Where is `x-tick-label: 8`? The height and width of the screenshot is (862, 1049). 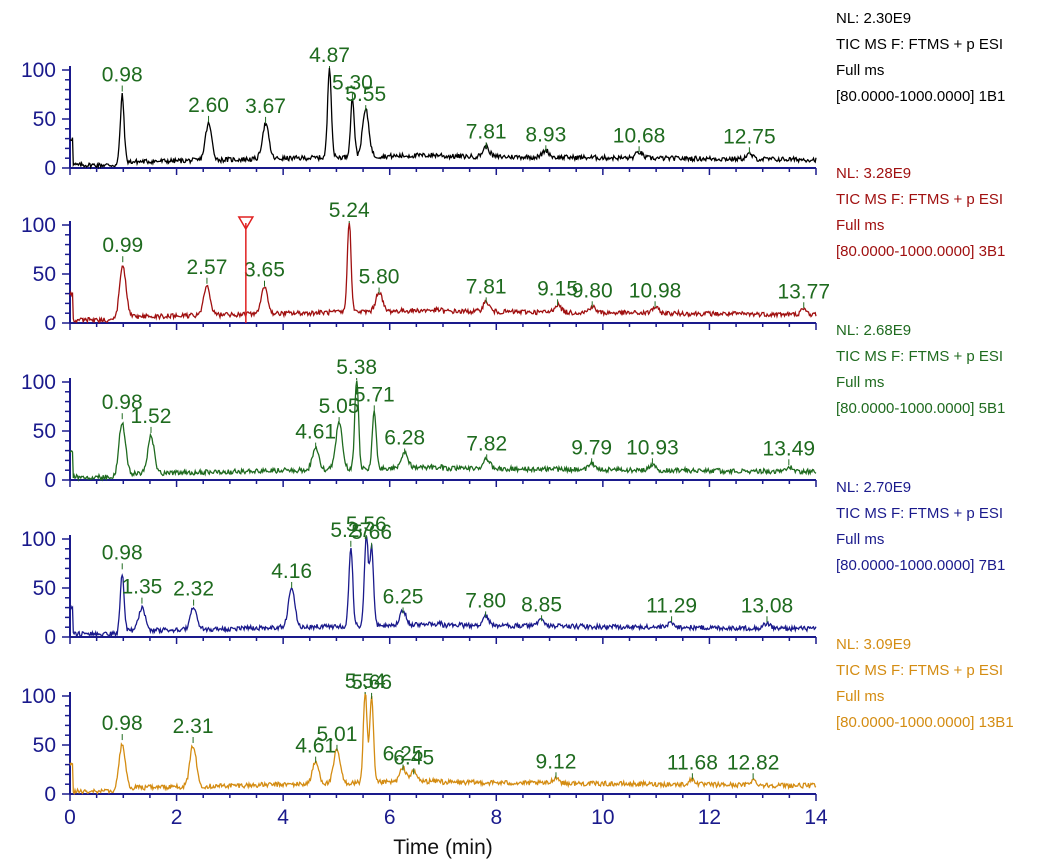 x-tick-label: 8 is located at coordinates (496, 817).